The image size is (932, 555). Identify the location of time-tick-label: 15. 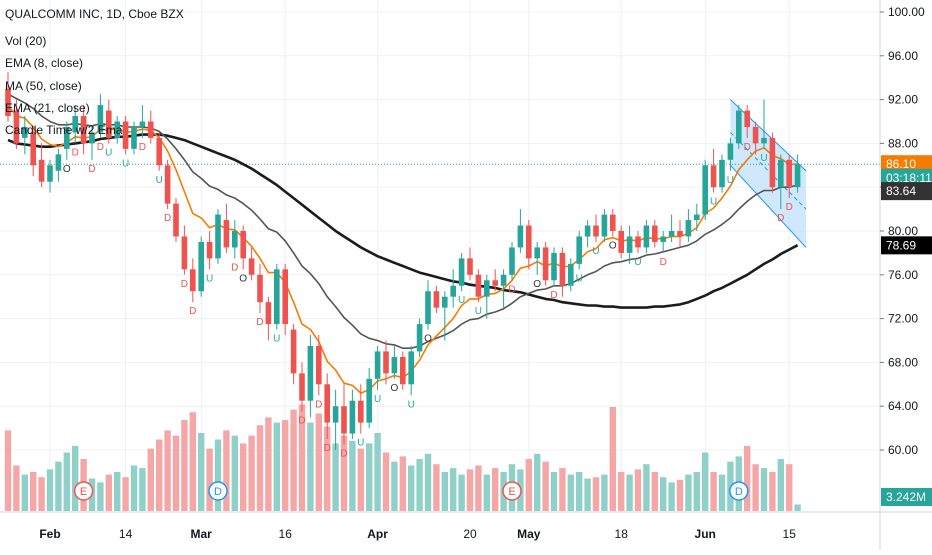
(790, 534).